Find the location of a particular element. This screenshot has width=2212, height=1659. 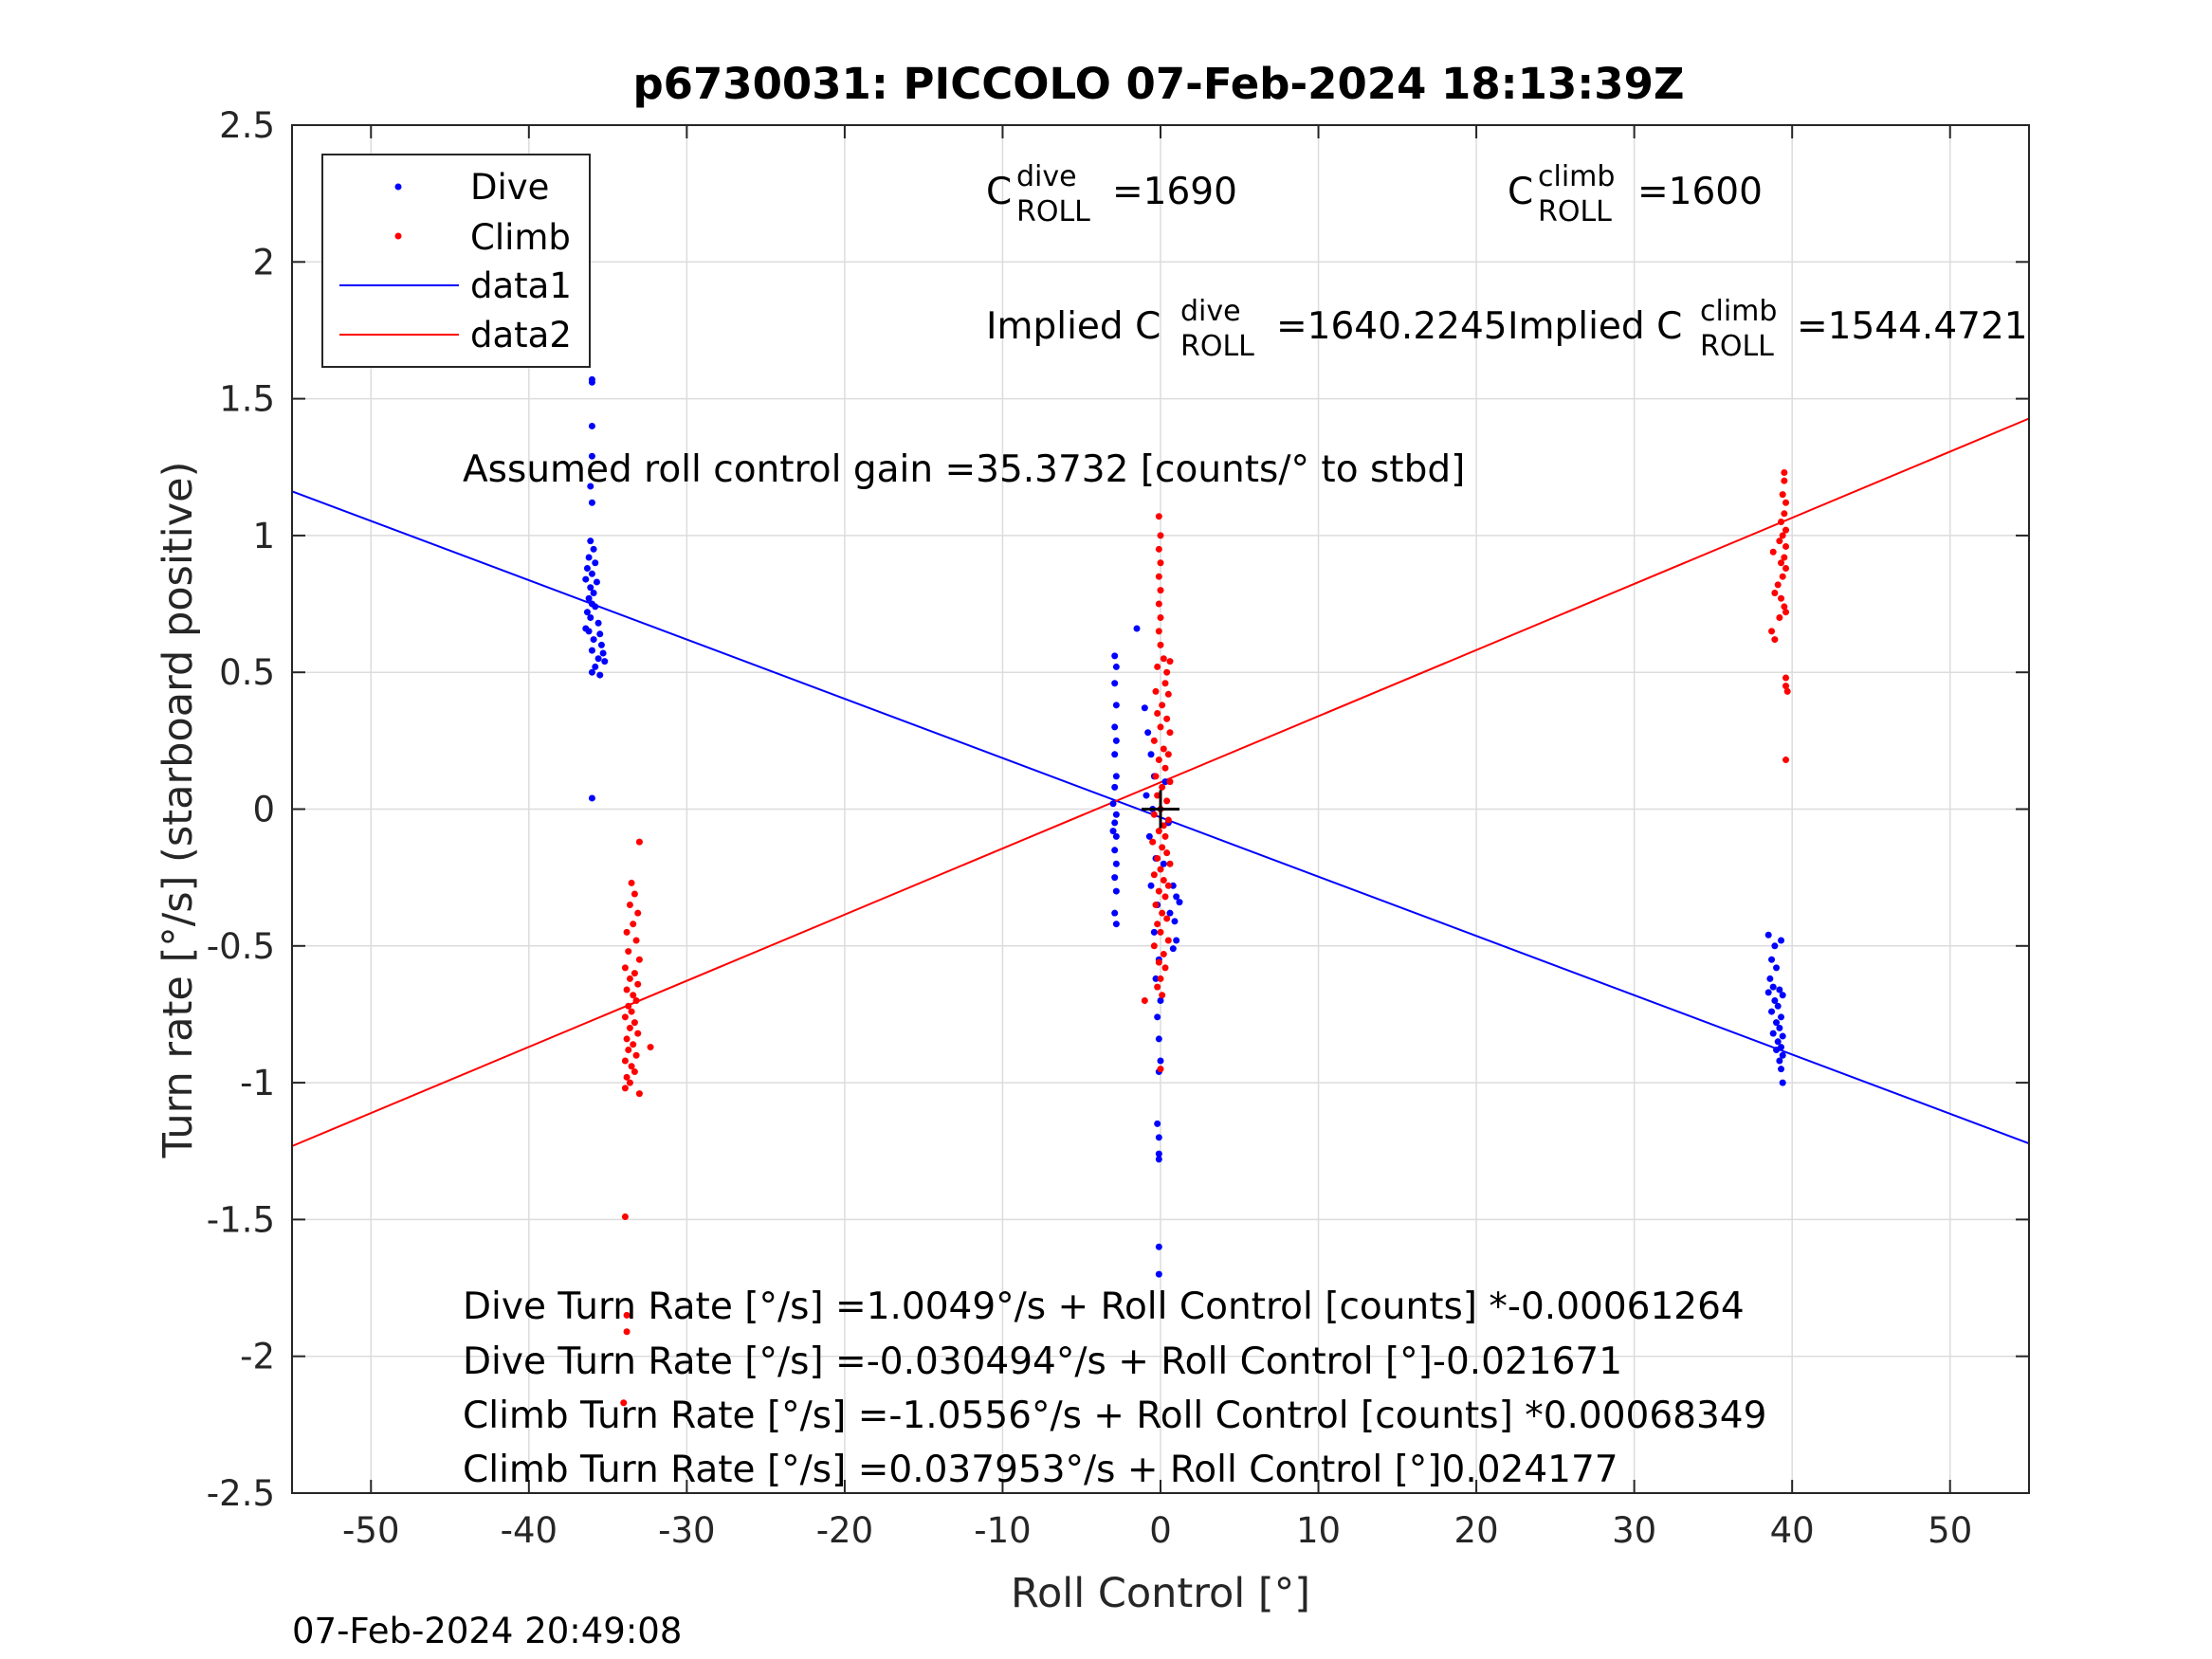

y-tick-labels: -2.5 -2 -1.5 -1 -0.5 0 0.5 1 1.5 2 2.5 is located at coordinates (241, 809).